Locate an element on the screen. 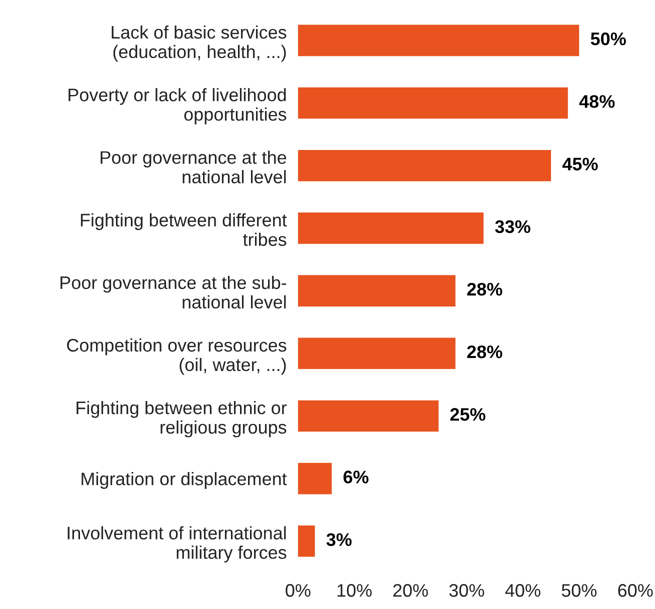 The image size is (655, 609). y-tick-label: Fighting between ethnic or religious groups is located at coordinates (181, 419).